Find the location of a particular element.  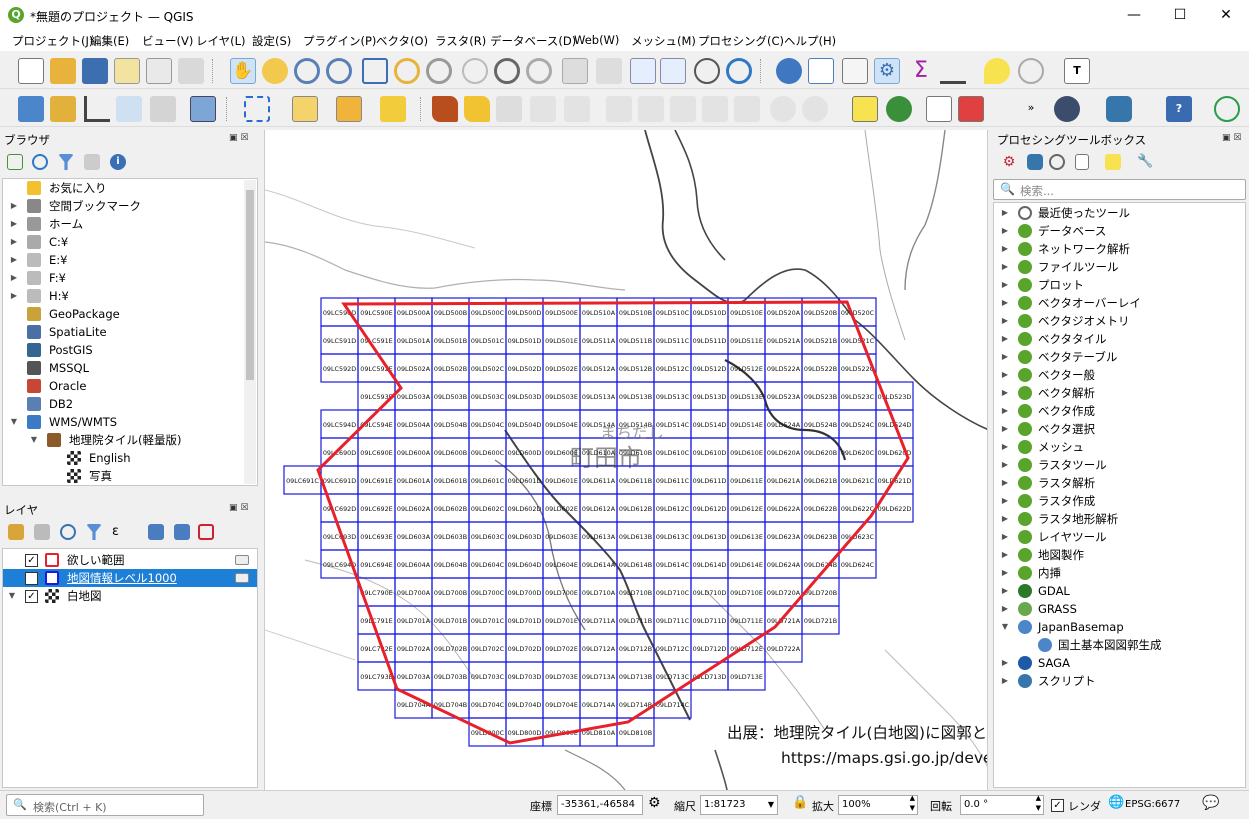

deselect-icon is located at coordinates (349, 109).